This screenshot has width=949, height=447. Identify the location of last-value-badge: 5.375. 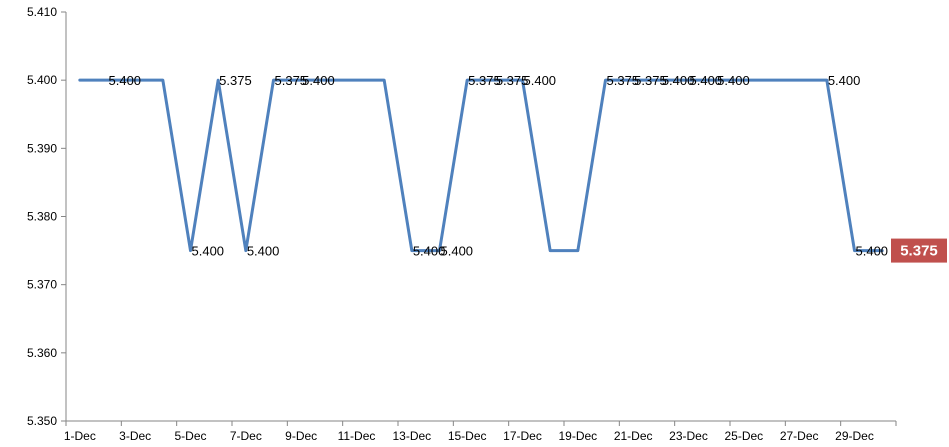
(919, 250).